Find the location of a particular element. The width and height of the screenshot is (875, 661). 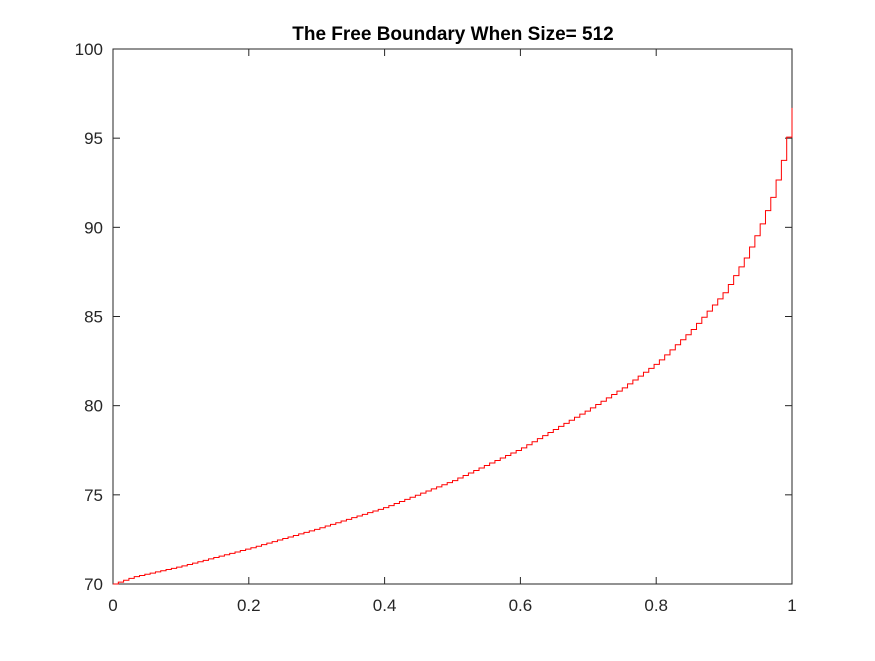

chart-title: The Free Boundary When Size= 512 is located at coordinates (453, 34).